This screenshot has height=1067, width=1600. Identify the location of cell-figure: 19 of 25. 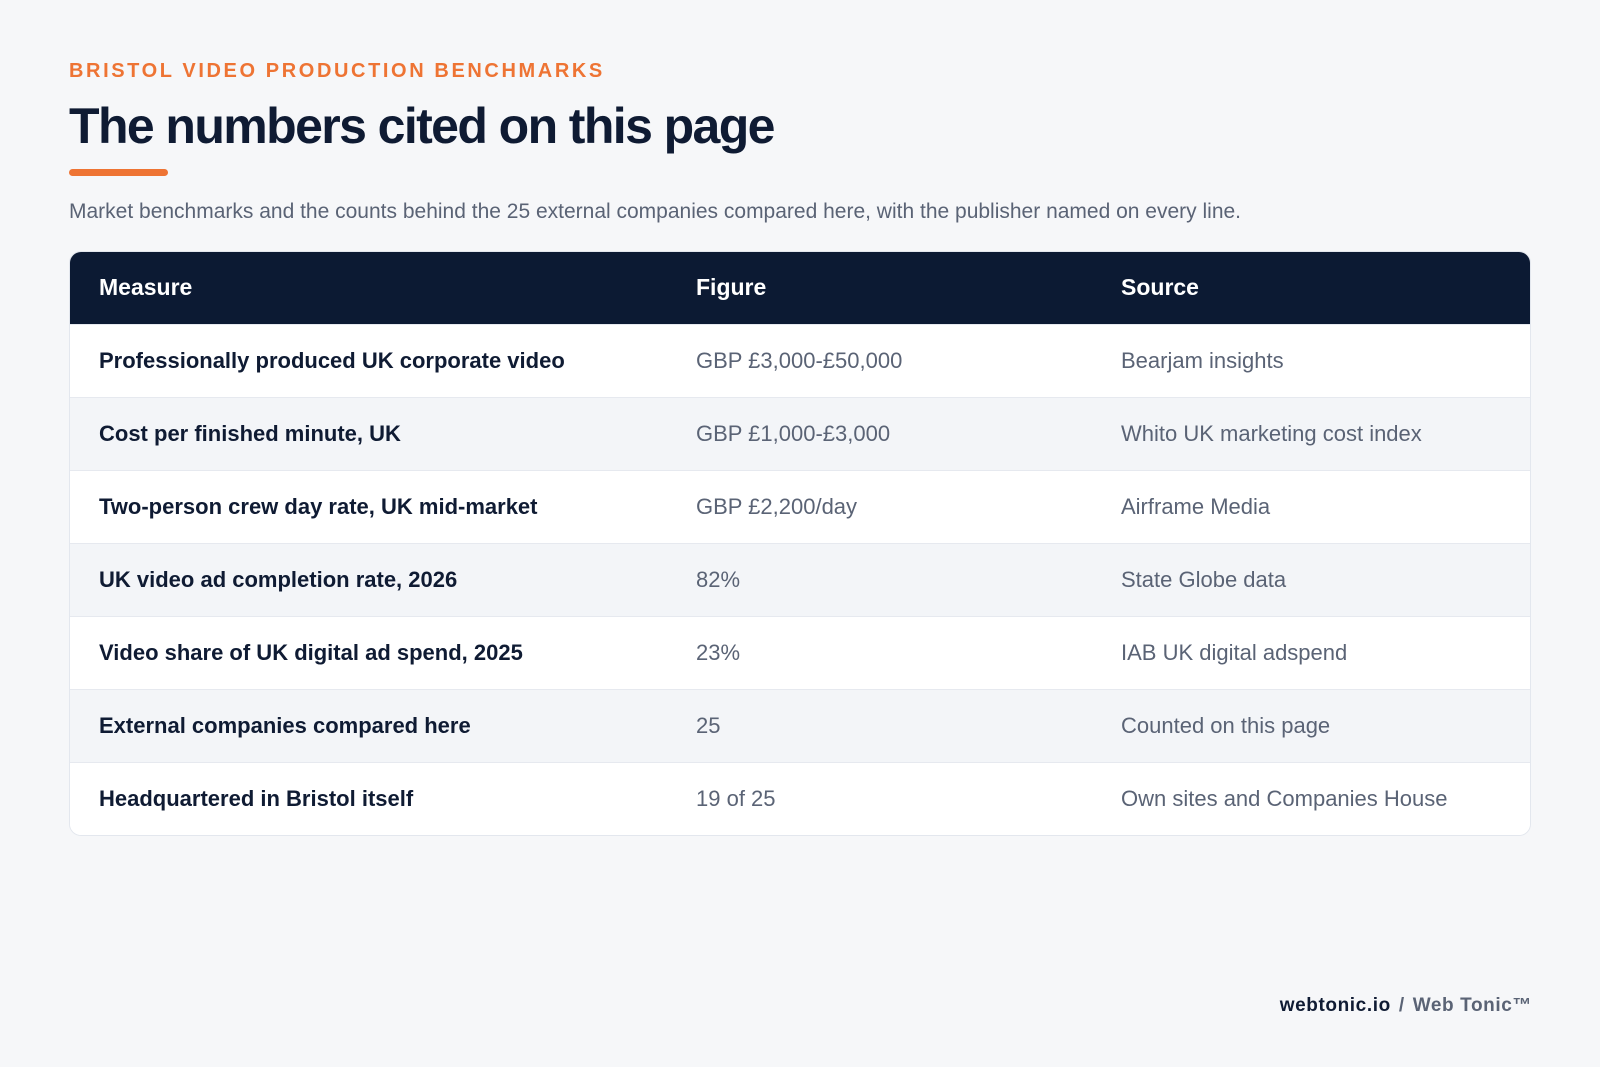
(736, 798).